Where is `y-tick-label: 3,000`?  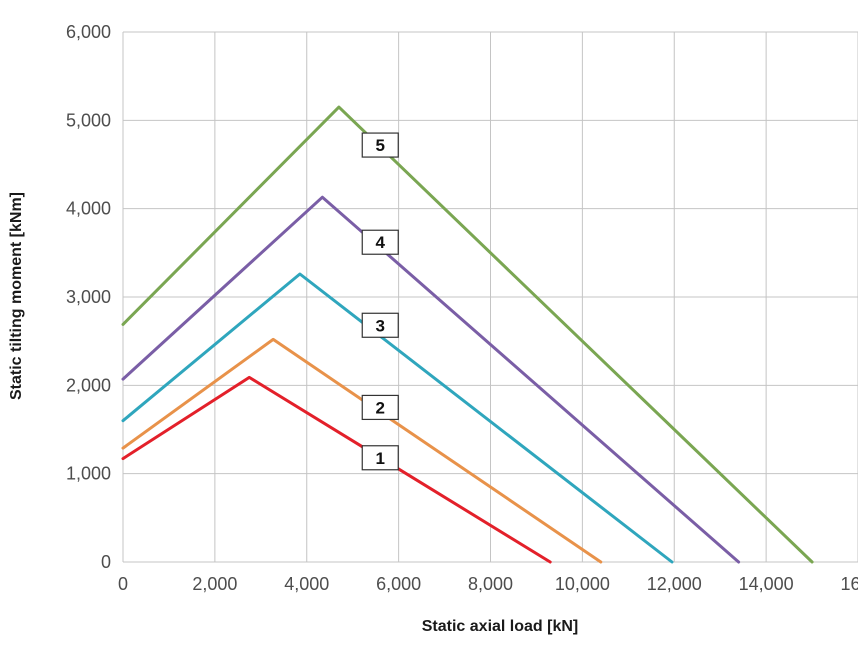 y-tick-label: 3,000 is located at coordinates (88, 297).